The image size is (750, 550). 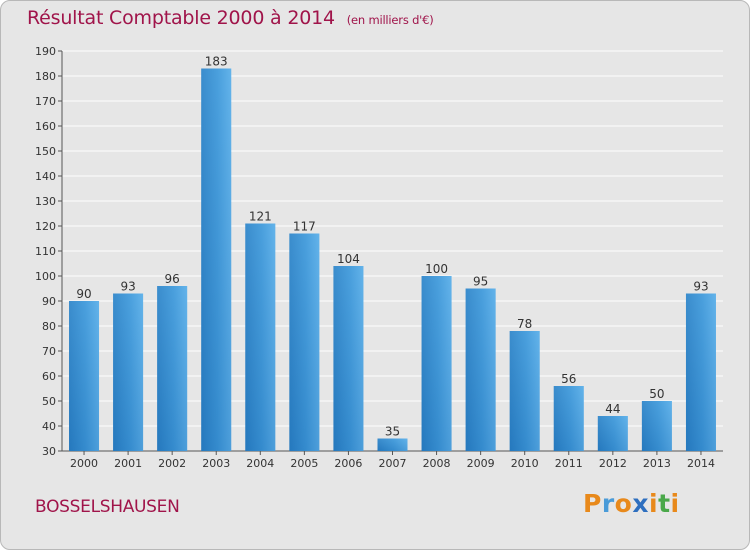 I want to click on data-label: 104, so click(x=348, y=259).